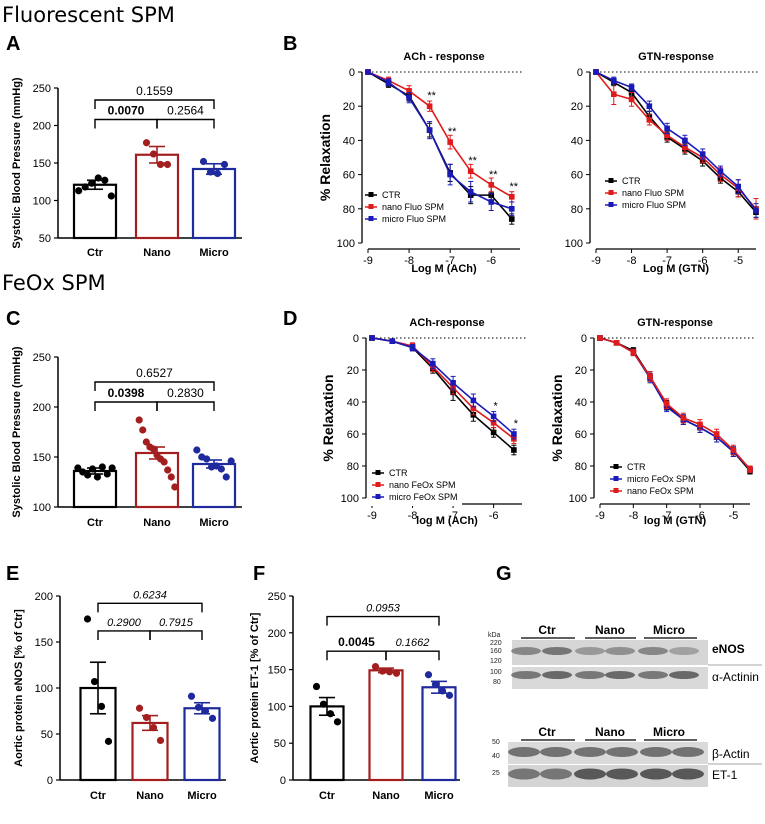 This screenshot has height=824, width=765. Describe the element at coordinates (447, 521) in the screenshot. I see `x-axis-label: log M (ACh)` at that location.